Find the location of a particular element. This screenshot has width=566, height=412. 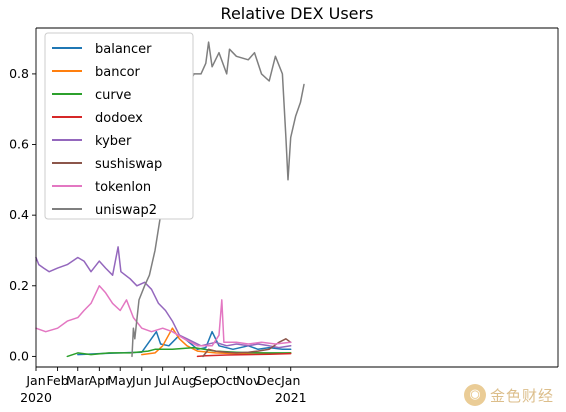

series-line-sushiswap is located at coordinates (247, 348).